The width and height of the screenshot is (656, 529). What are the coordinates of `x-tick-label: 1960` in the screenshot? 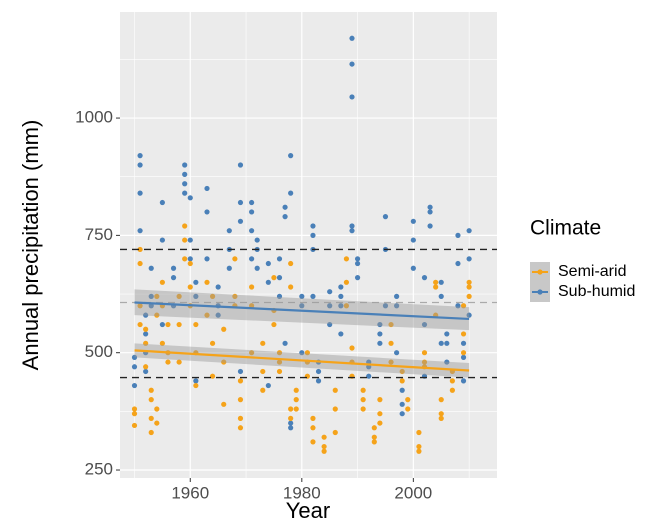 It's located at (190, 492).